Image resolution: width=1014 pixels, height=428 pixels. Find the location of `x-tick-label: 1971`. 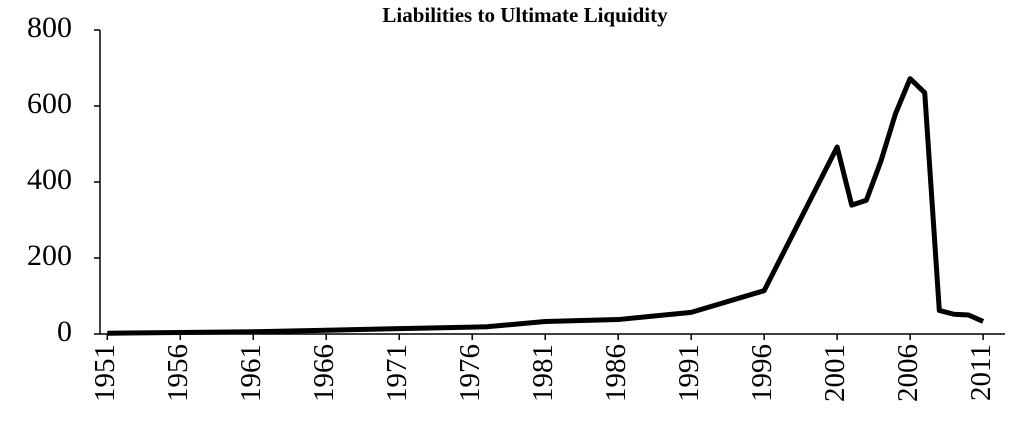

x-tick-label: 1971 is located at coordinates (397, 373).